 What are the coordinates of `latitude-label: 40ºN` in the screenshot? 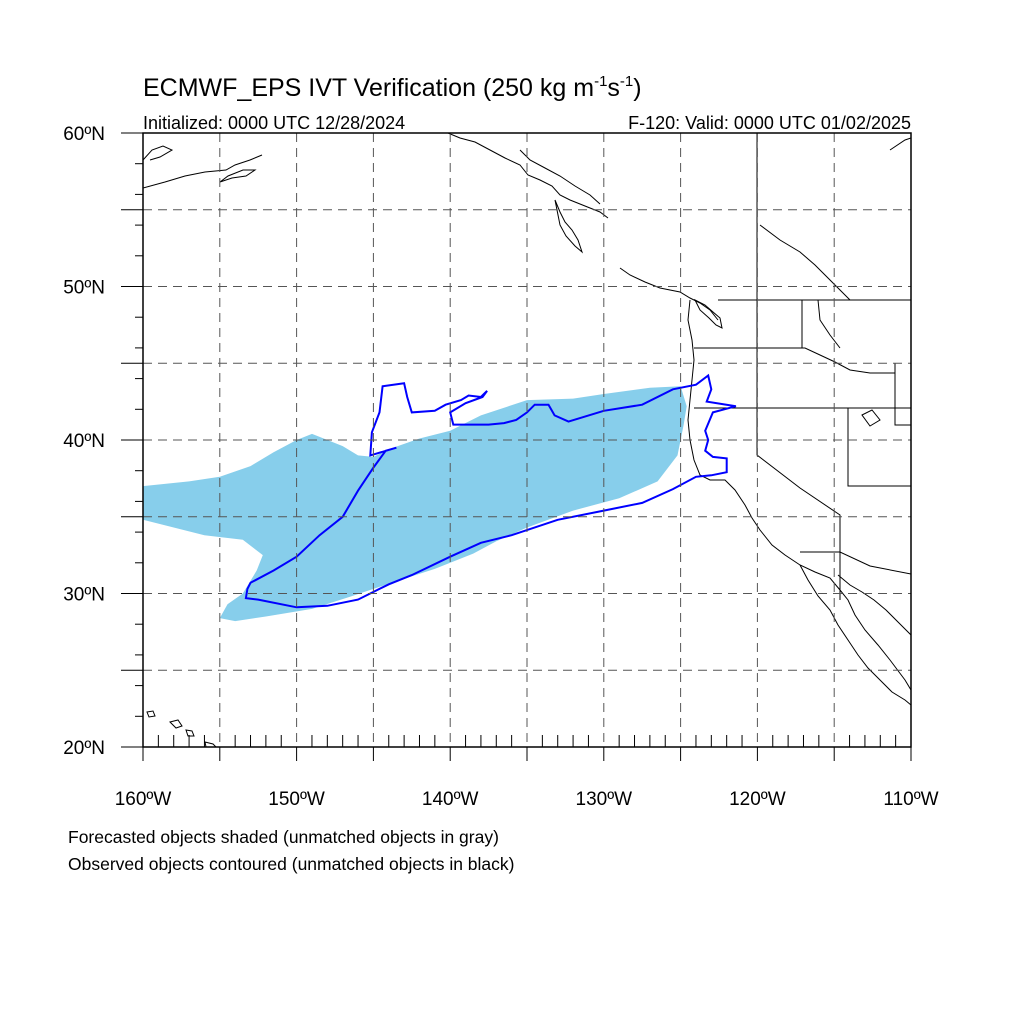 It's located at (84, 441).